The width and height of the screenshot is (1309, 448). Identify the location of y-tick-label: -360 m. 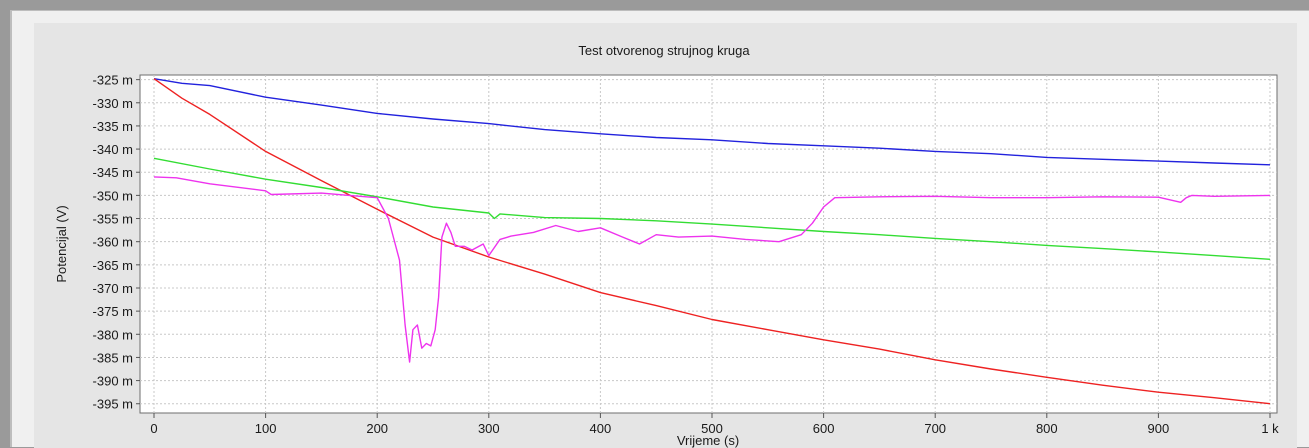
(113, 242).